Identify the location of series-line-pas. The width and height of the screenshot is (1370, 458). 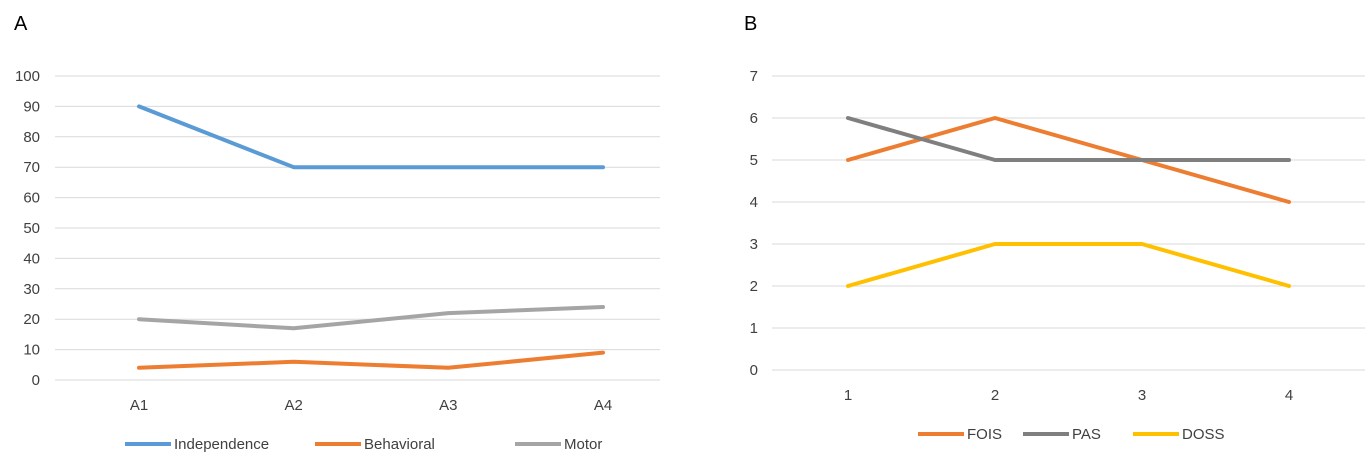
(1068, 139).